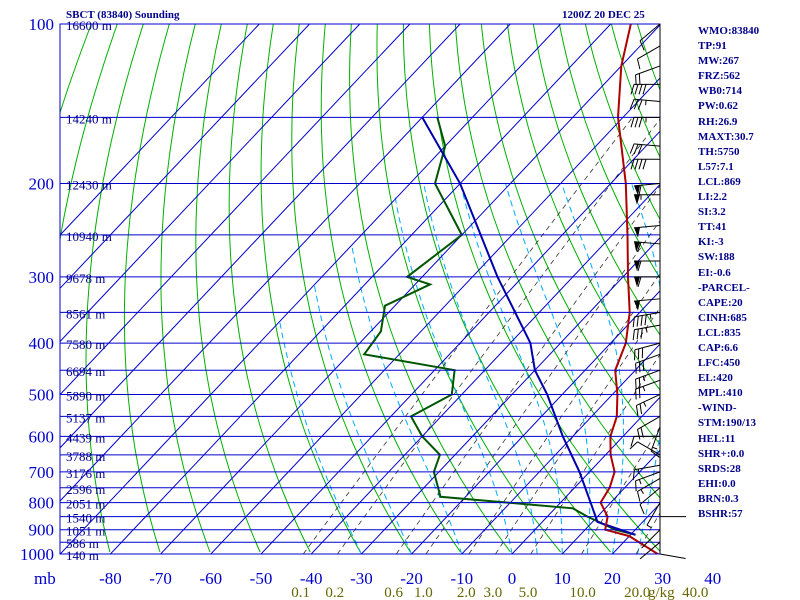  Describe the element at coordinates (300, 592) in the screenshot. I see `mixing-ratio-label: 0.1` at that location.